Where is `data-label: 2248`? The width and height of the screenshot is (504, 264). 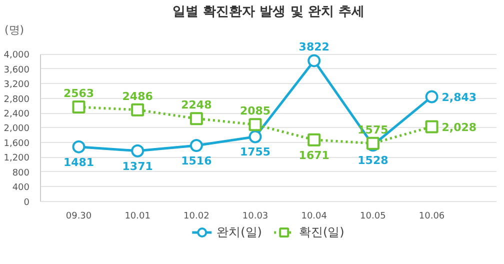
data-label: 2248 is located at coordinates (196, 105).